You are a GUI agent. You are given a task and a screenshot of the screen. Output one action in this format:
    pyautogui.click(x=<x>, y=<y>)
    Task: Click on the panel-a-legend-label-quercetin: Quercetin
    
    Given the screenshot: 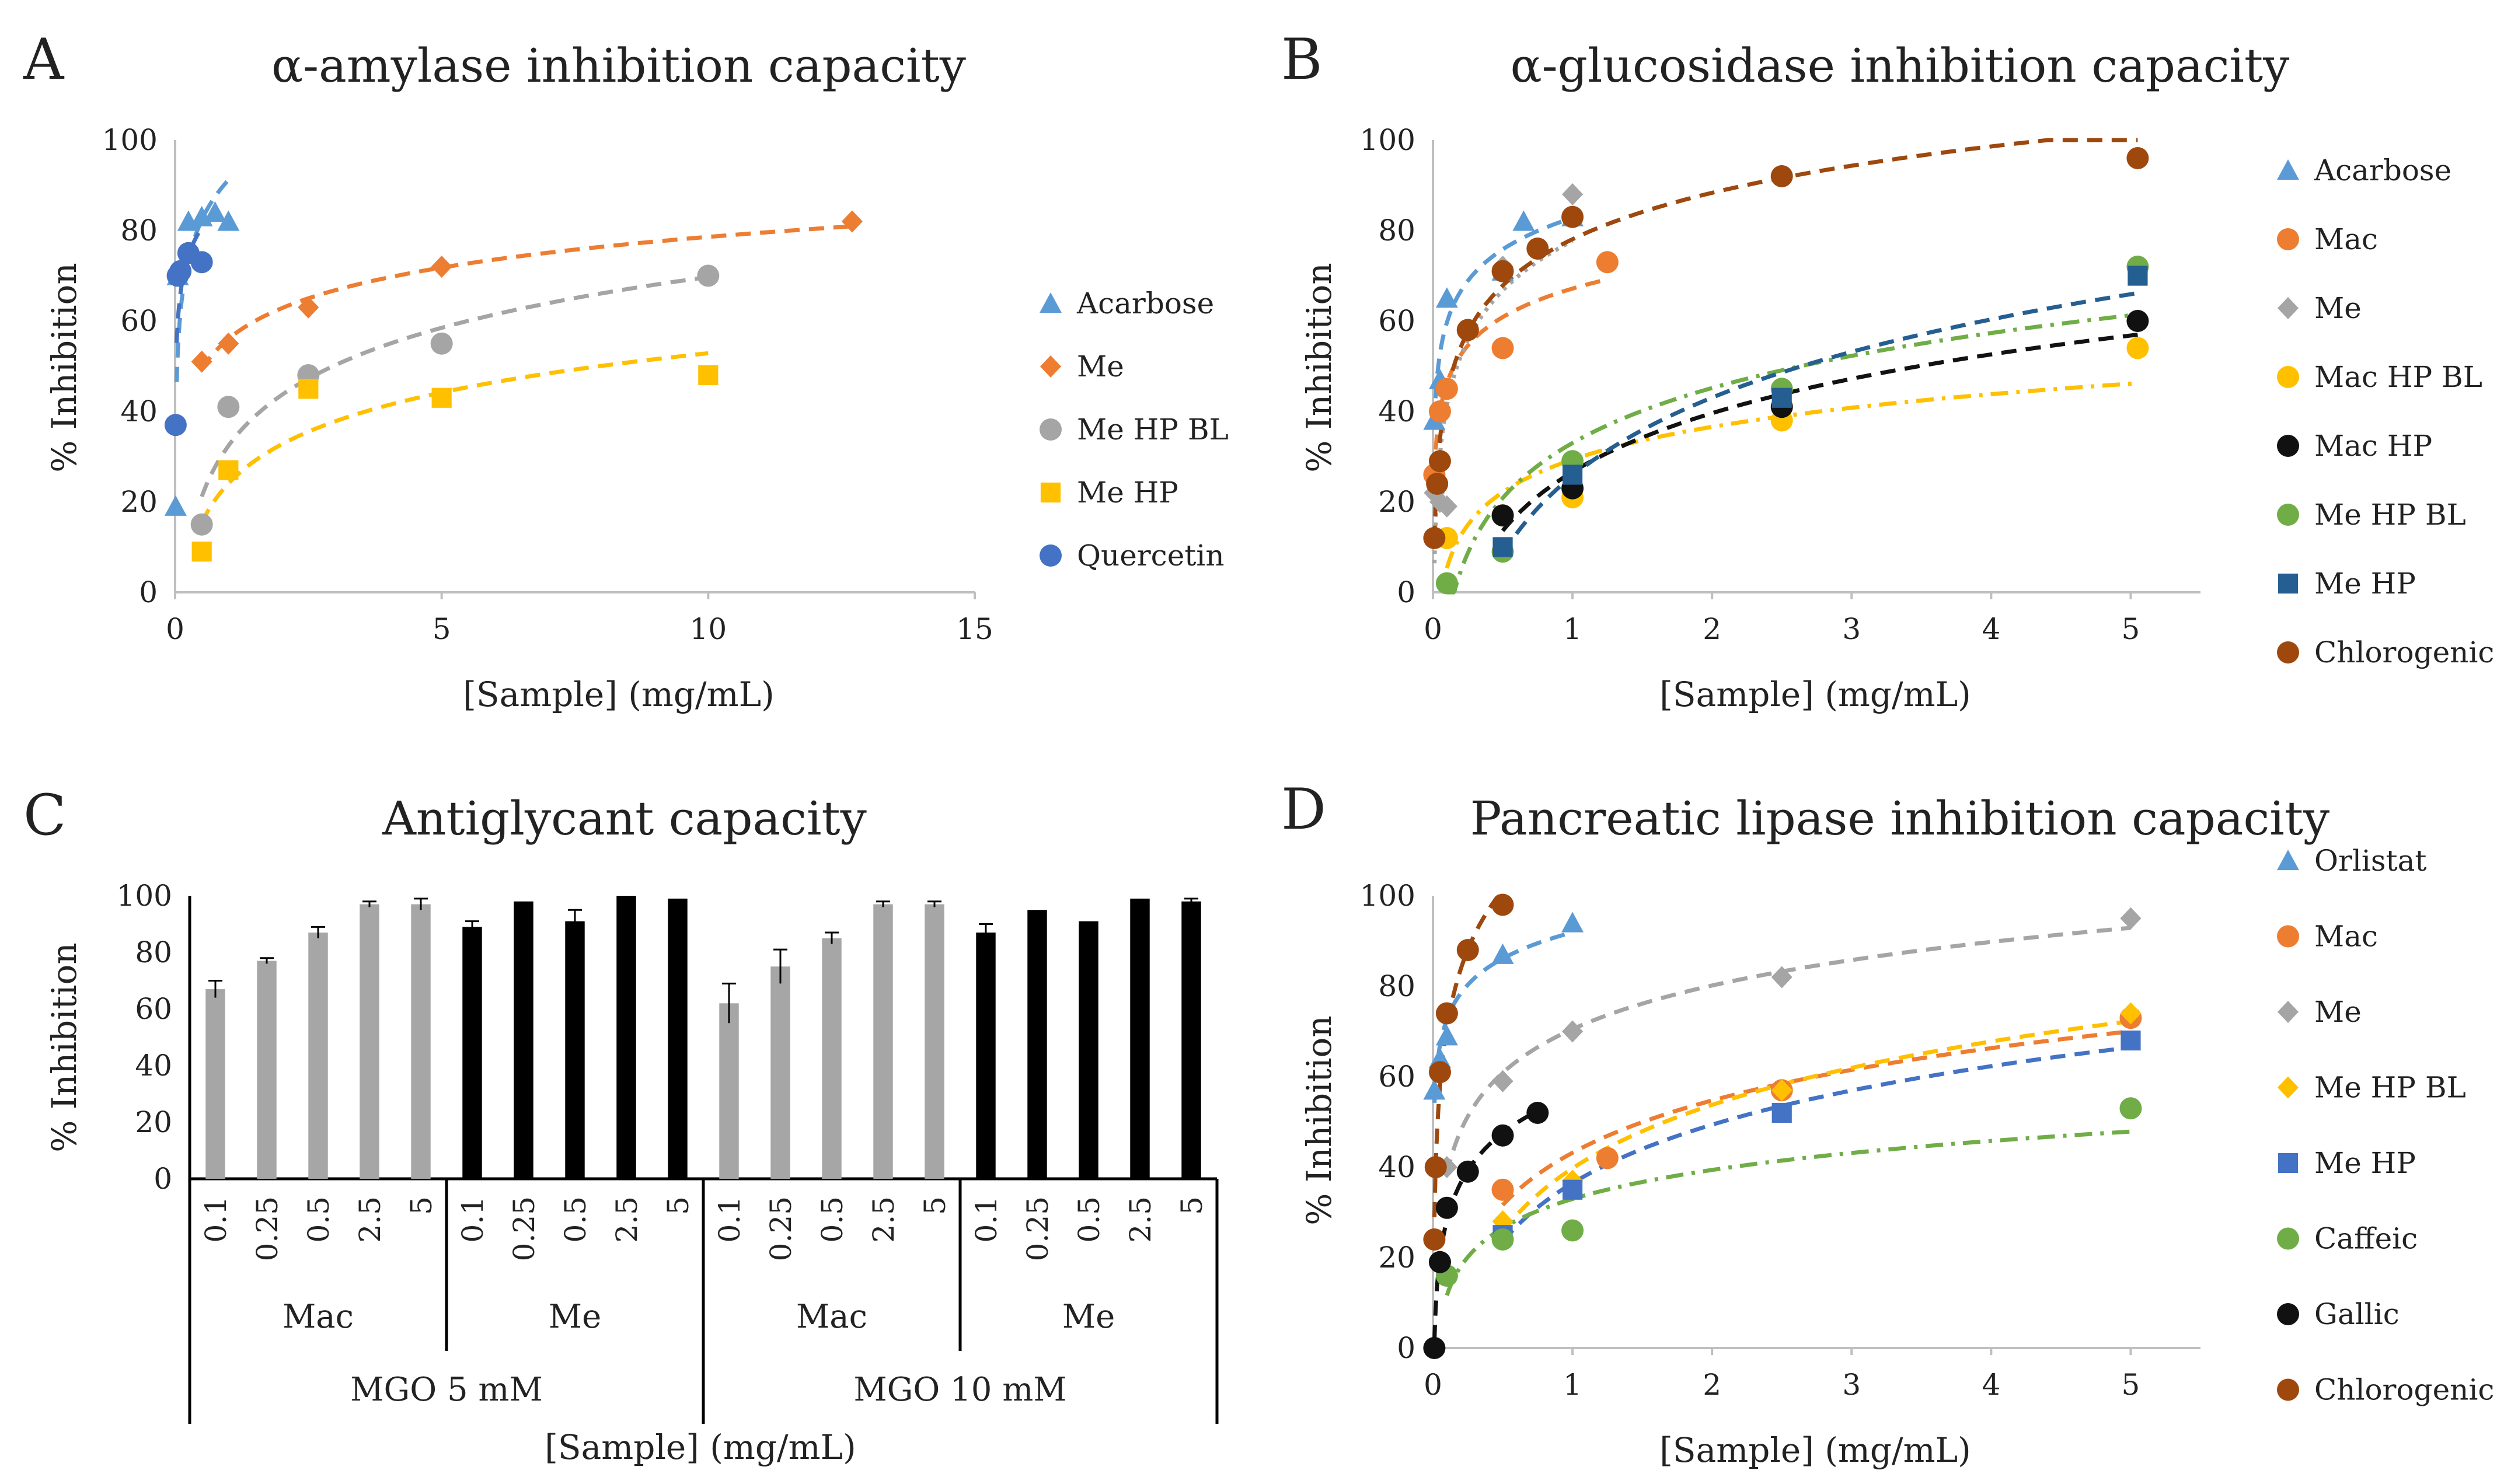 What is the action you would take?
    pyautogui.click(x=1151, y=556)
    